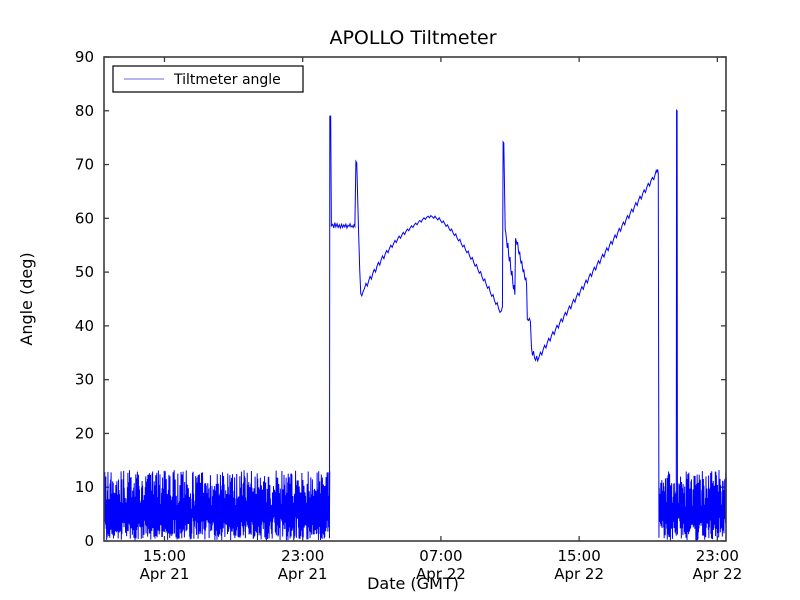  Describe the element at coordinates (692, 505) in the screenshot. I see `data-line-noise-band-right` at that location.